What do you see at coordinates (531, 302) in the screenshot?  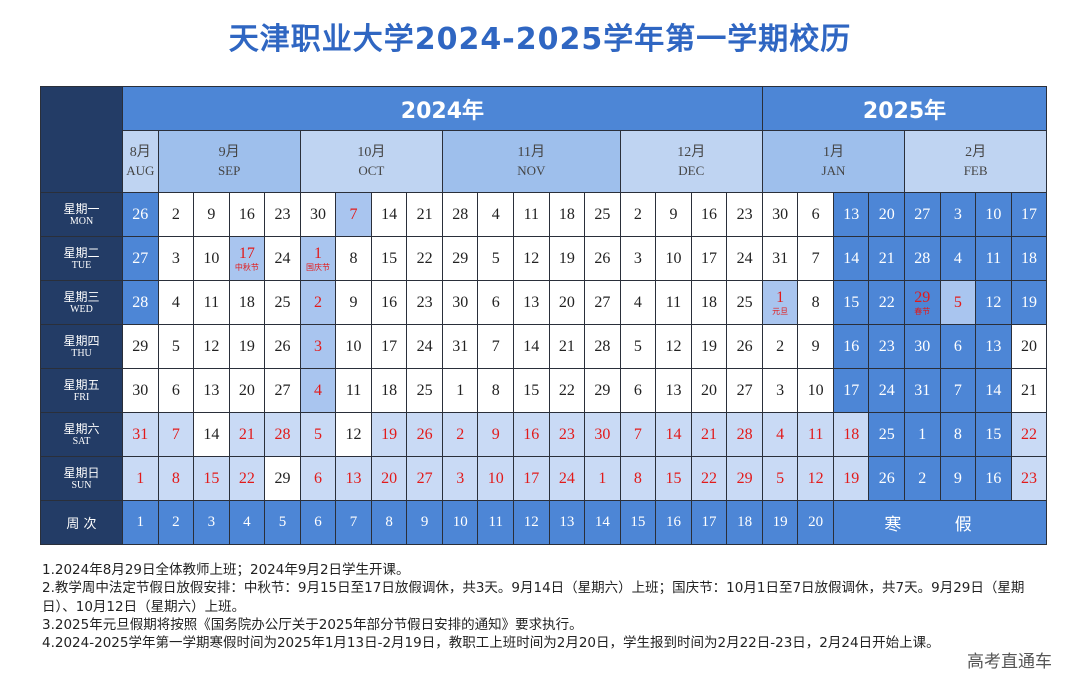 I see `day-cell: 13` at bounding box center [531, 302].